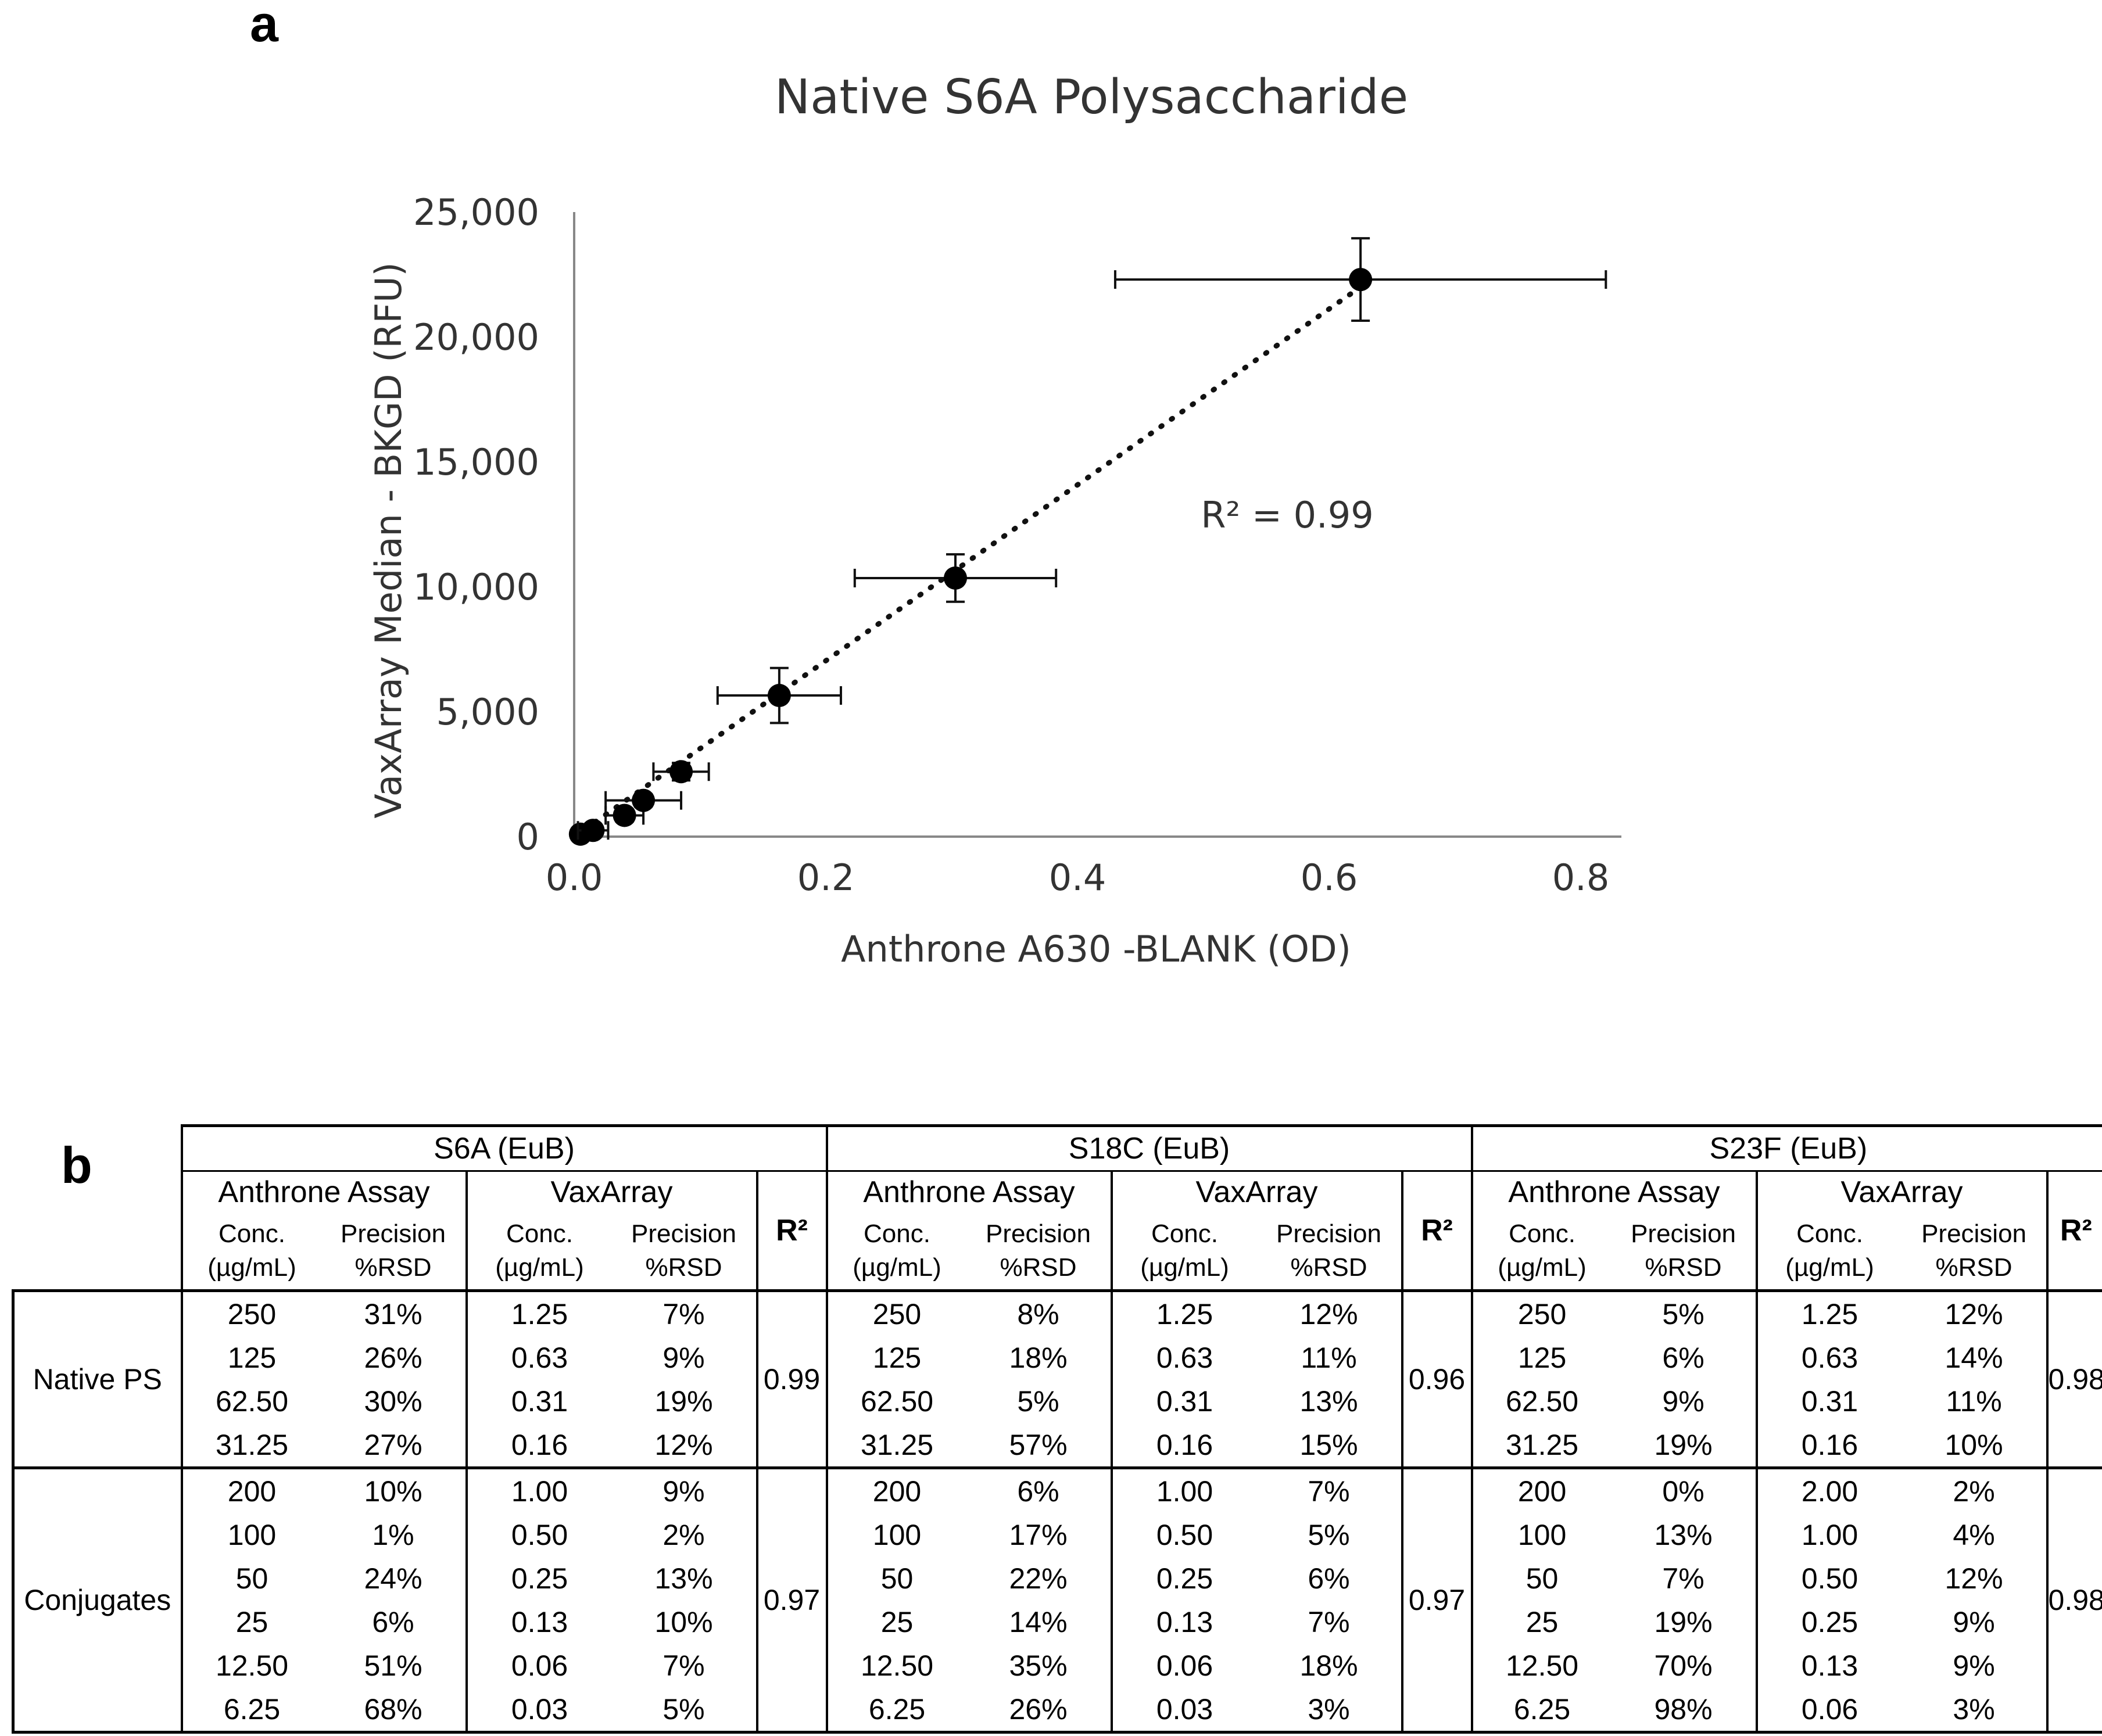  I want to click on x-axis-label: Anthrone A630 -BLANK (OD), so click(1096, 949).